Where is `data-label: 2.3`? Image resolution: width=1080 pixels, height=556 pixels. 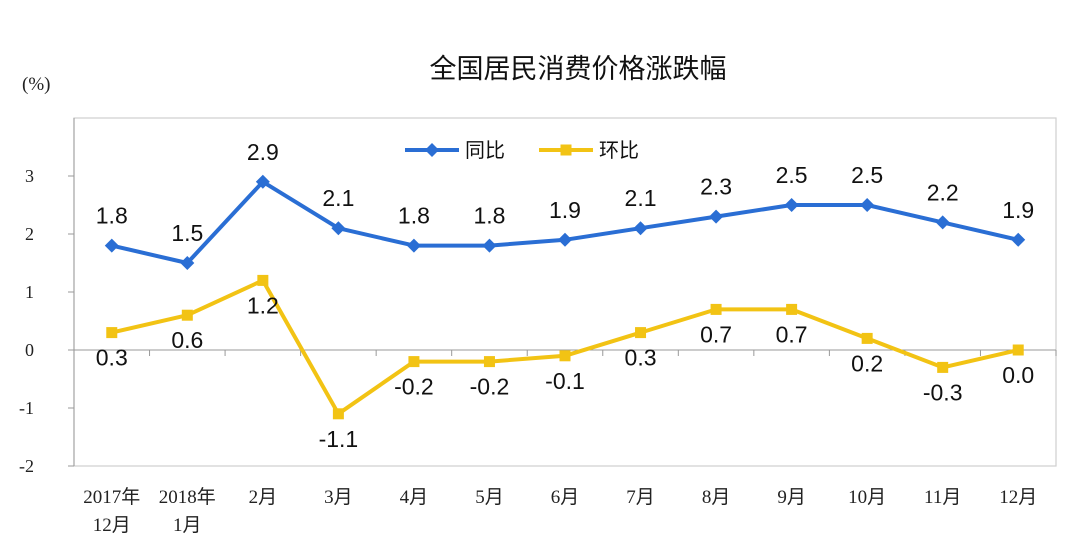 data-label: 2.3 is located at coordinates (716, 187).